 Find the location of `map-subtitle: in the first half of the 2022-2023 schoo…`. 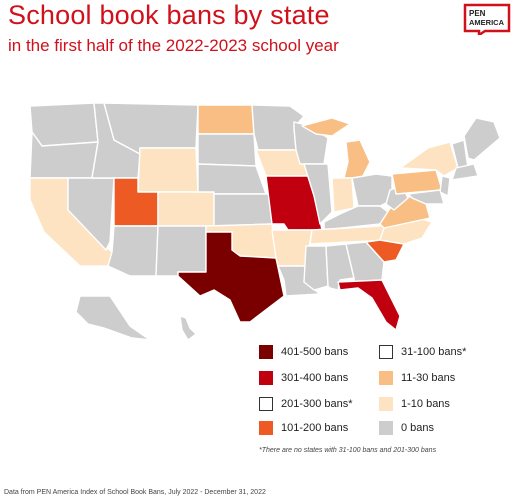

map-subtitle: in the first half of the 2022-2023 schoo… is located at coordinates (173, 45).